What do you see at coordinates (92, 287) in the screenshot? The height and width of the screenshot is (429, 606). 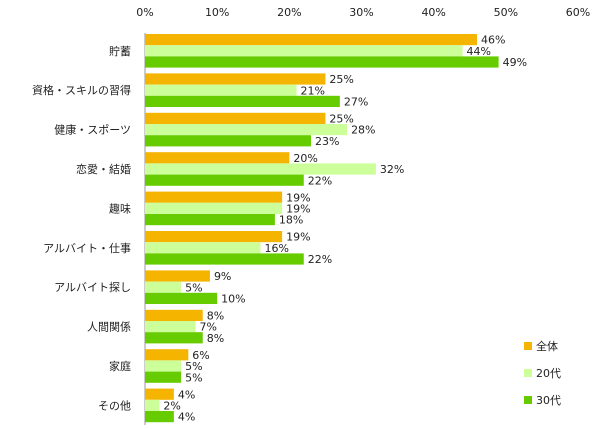 I see `category-label: アルバイト探し` at bounding box center [92, 287].